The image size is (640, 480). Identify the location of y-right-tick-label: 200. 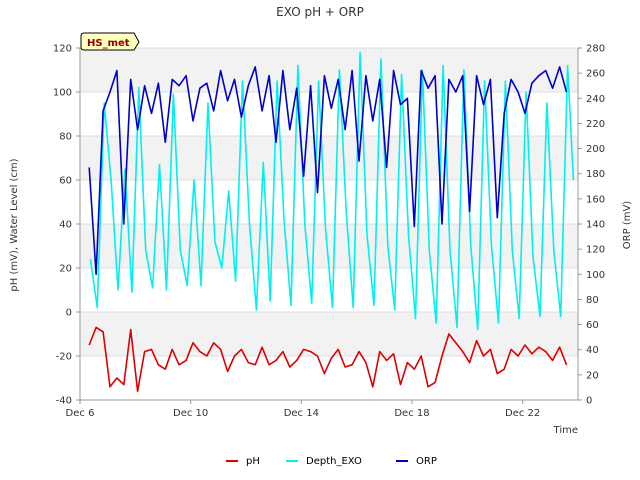
(595, 149).